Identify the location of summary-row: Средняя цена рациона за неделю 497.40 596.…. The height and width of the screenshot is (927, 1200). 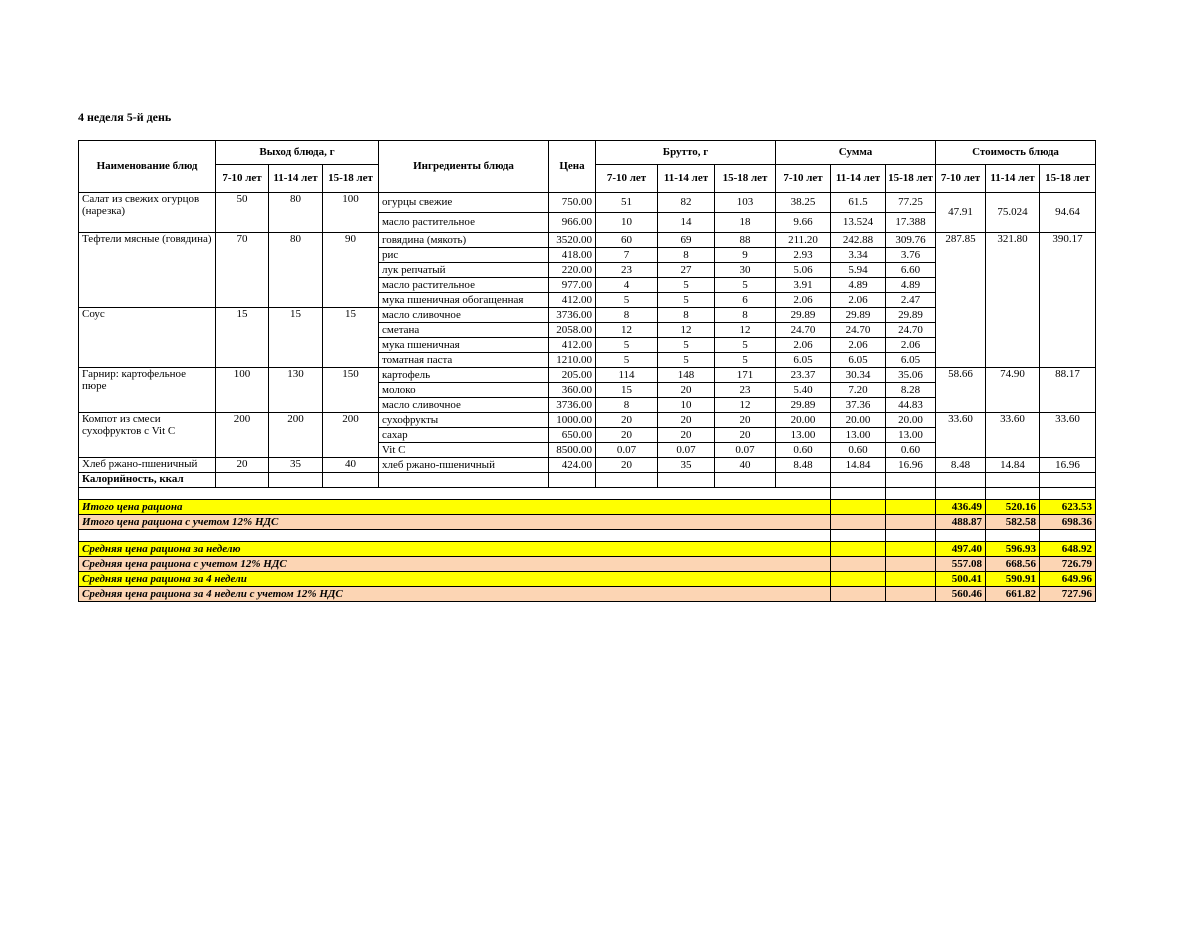
(587, 549).